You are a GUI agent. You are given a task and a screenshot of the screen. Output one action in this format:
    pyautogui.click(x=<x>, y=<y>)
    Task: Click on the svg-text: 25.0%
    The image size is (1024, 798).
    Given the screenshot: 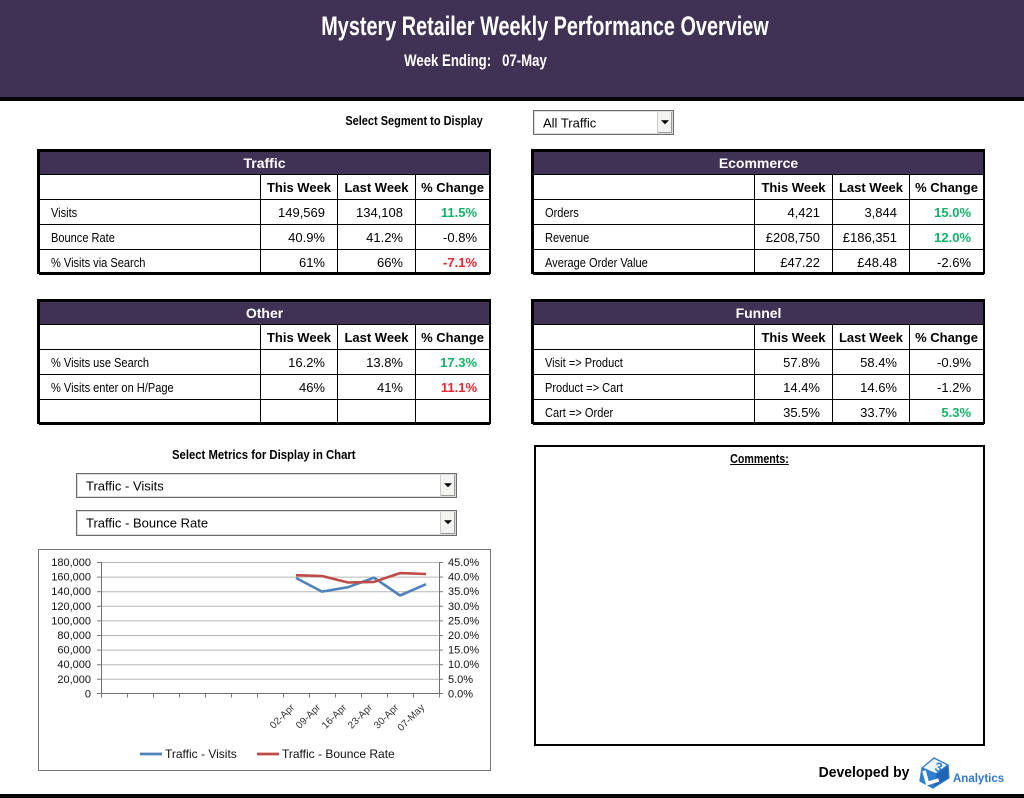 What is the action you would take?
    pyautogui.click(x=463, y=621)
    